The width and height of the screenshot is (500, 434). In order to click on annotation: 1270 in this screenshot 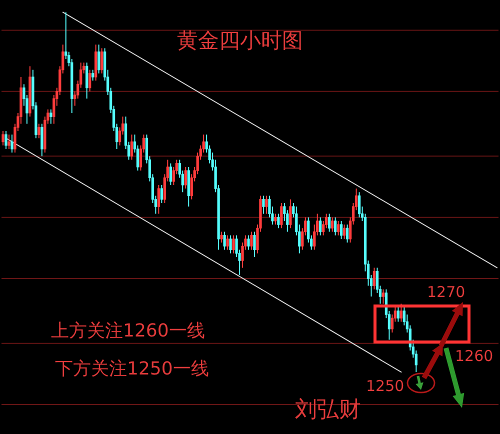, I will do `click(446, 291)`.